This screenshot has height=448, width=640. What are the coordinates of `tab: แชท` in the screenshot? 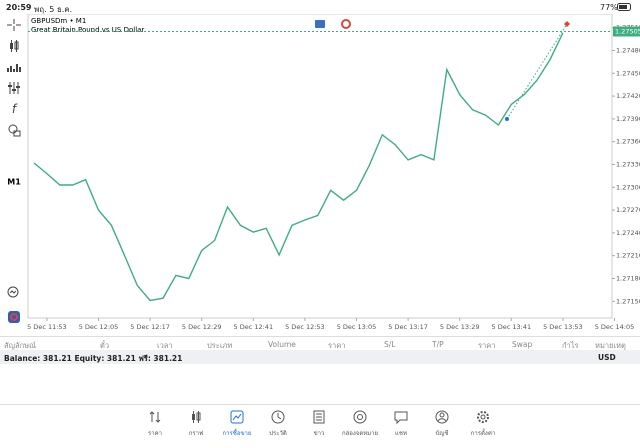 It's located at (401, 423).